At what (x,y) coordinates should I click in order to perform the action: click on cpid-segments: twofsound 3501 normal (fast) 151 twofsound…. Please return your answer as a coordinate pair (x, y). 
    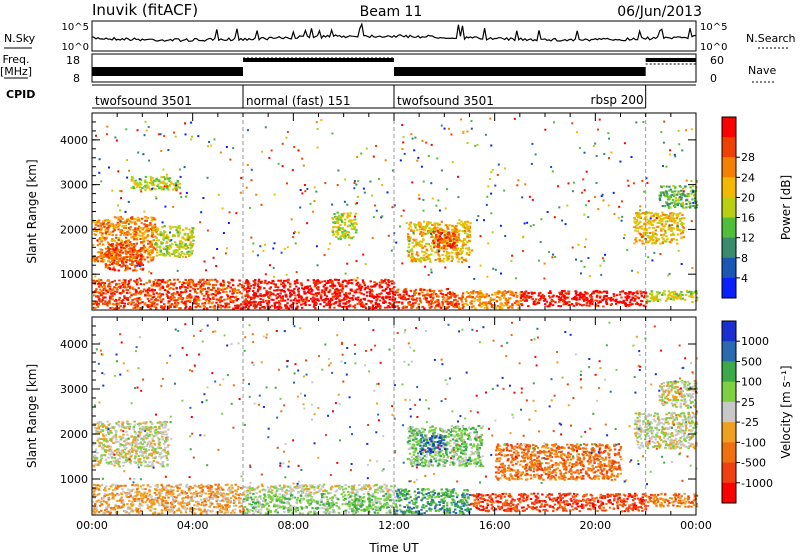
    Looking at the image, I should click on (369, 97).